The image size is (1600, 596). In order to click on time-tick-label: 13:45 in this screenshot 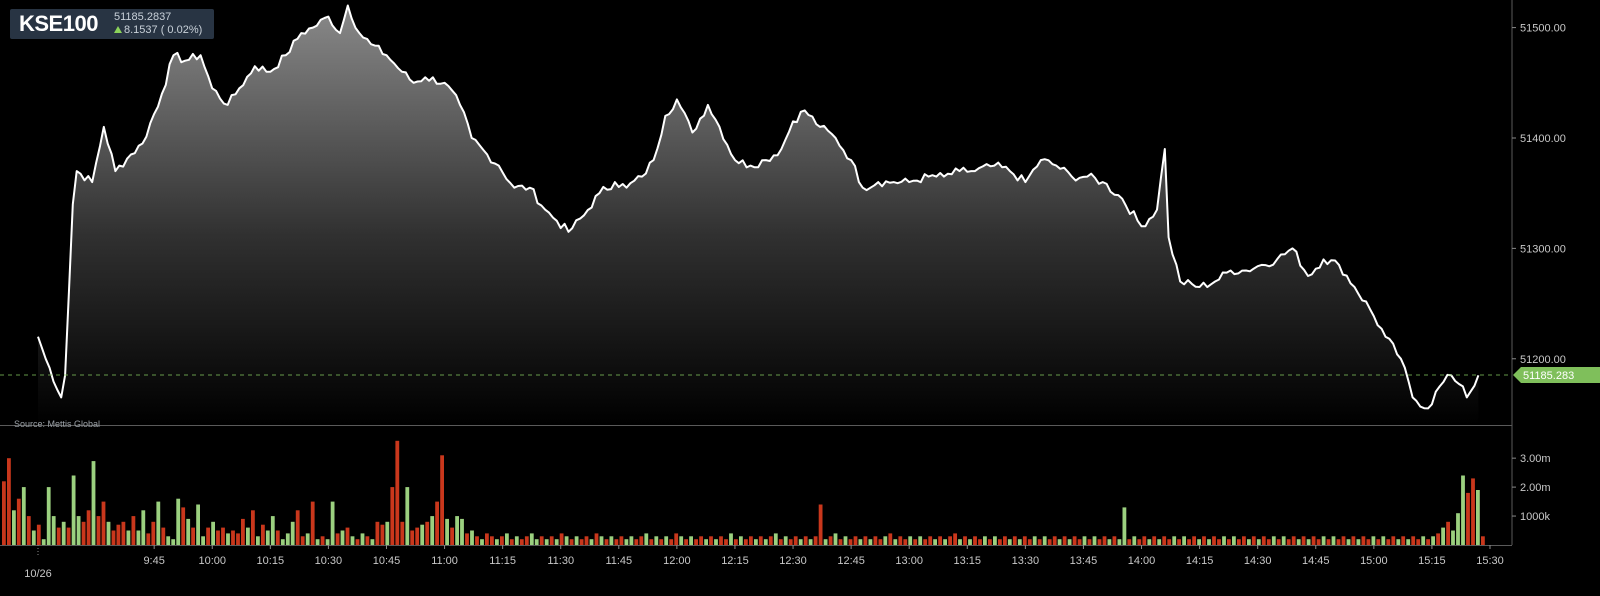, I will do `click(1084, 561)`.